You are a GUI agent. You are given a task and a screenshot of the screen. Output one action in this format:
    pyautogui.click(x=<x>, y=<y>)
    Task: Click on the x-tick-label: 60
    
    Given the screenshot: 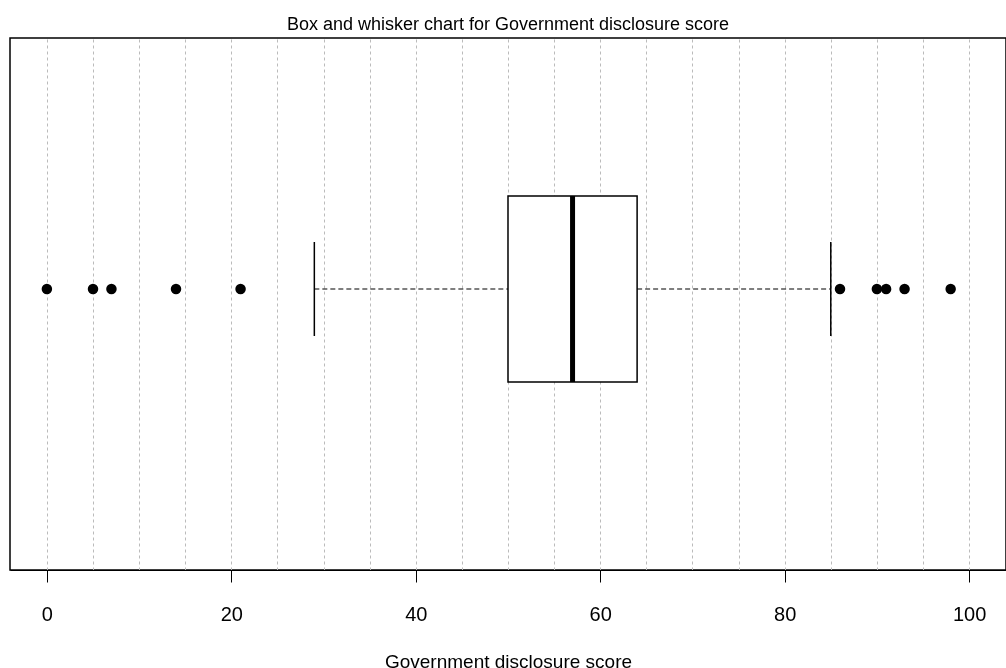 What is the action you would take?
    pyautogui.click(x=600, y=613)
    